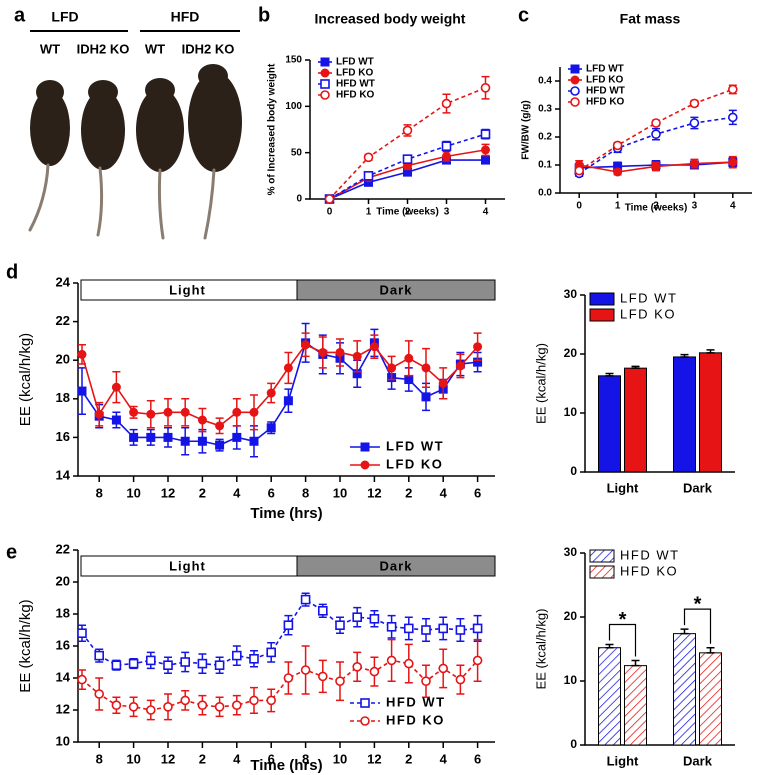 Image resolution: width=758 pixels, height=775 pixels. What do you see at coordinates (64, 17) in the screenshot?
I see `group-label: LFD` at bounding box center [64, 17].